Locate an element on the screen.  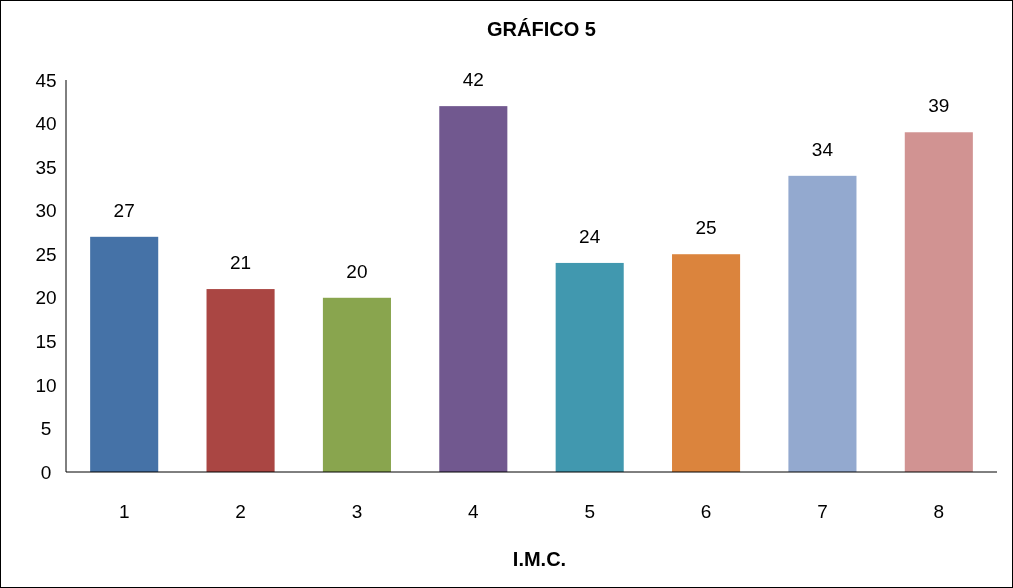
y-tick-label: 15 is located at coordinates (46, 341).